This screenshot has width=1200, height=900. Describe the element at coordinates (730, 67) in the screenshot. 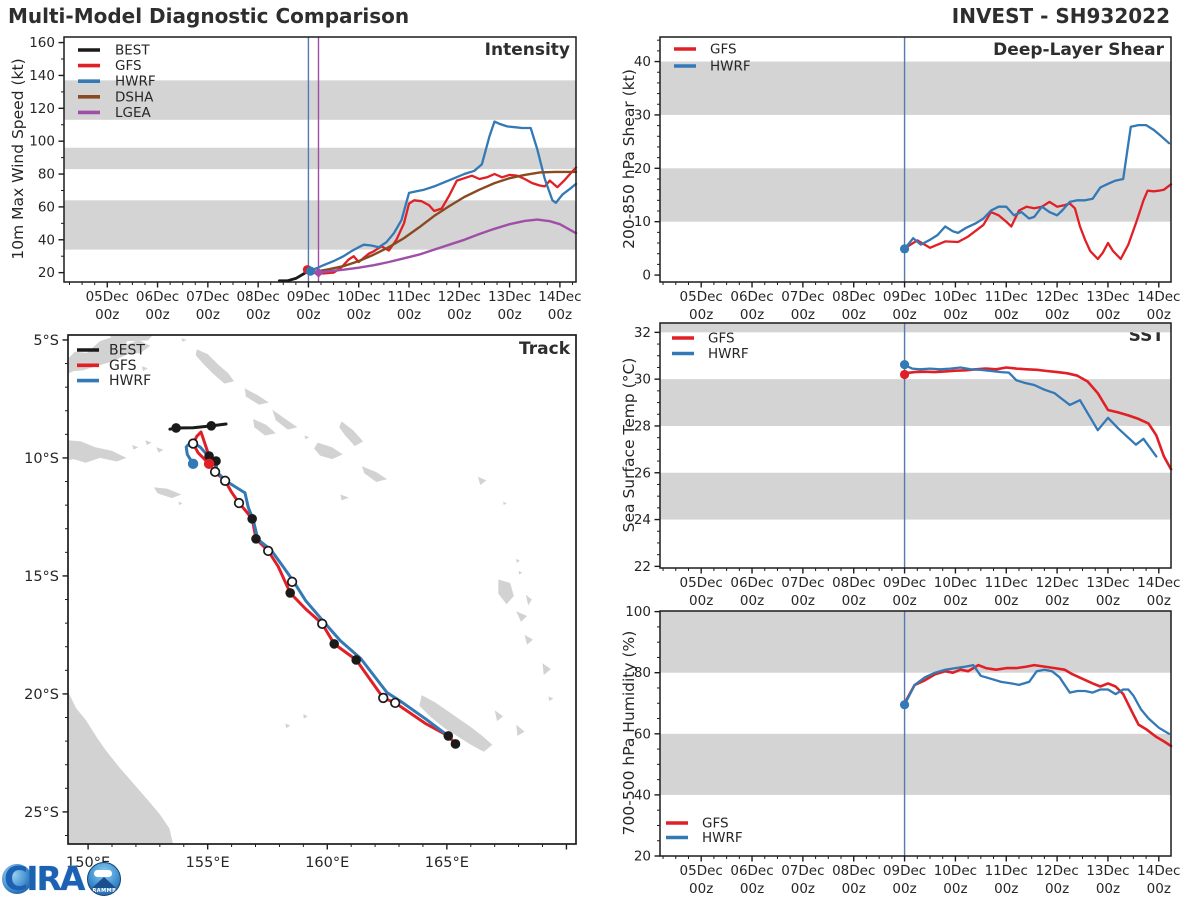

I see `legend-label-hwrf: HWRF` at that location.